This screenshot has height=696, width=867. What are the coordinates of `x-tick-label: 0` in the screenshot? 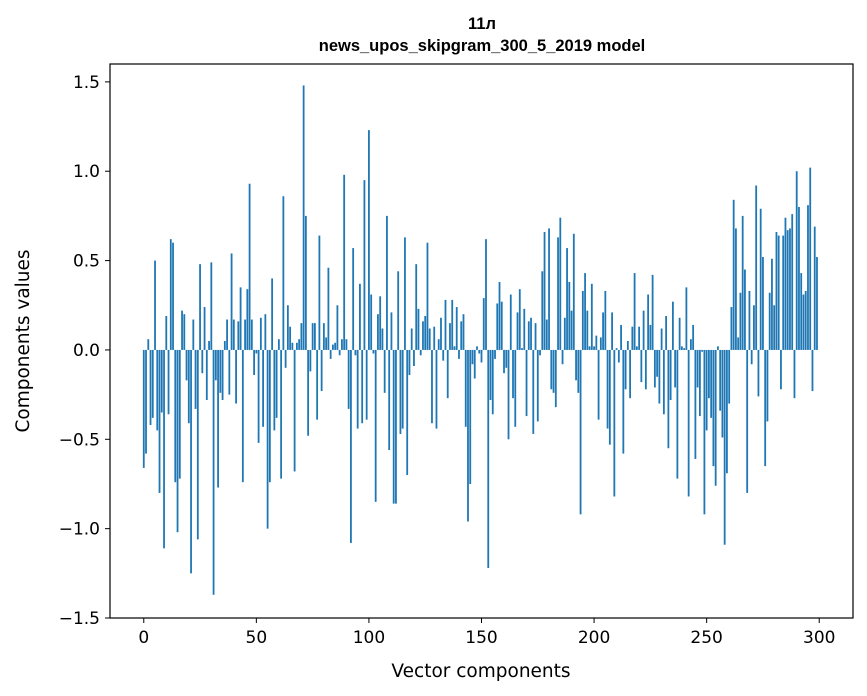 It's located at (143, 638).